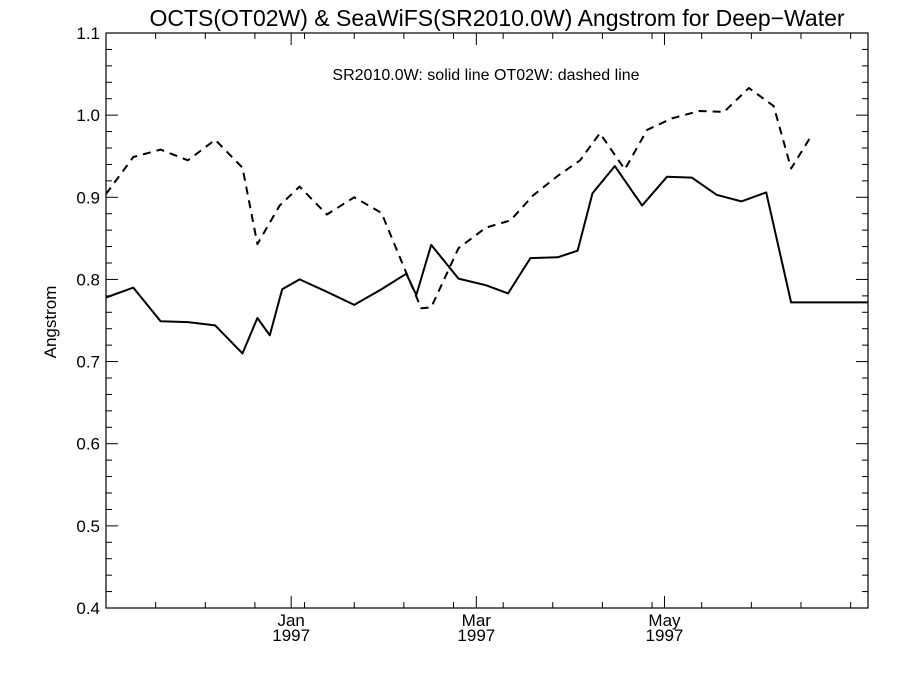 This screenshot has width=900, height=675. I want to click on x-tick-month-label: May, so click(664, 620).